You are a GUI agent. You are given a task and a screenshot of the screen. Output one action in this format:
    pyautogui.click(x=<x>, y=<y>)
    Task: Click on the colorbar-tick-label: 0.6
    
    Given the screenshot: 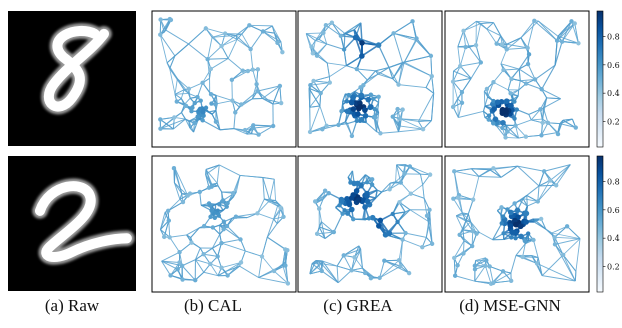 What is the action you would take?
    pyautogui.click(x=613, y=210)
    